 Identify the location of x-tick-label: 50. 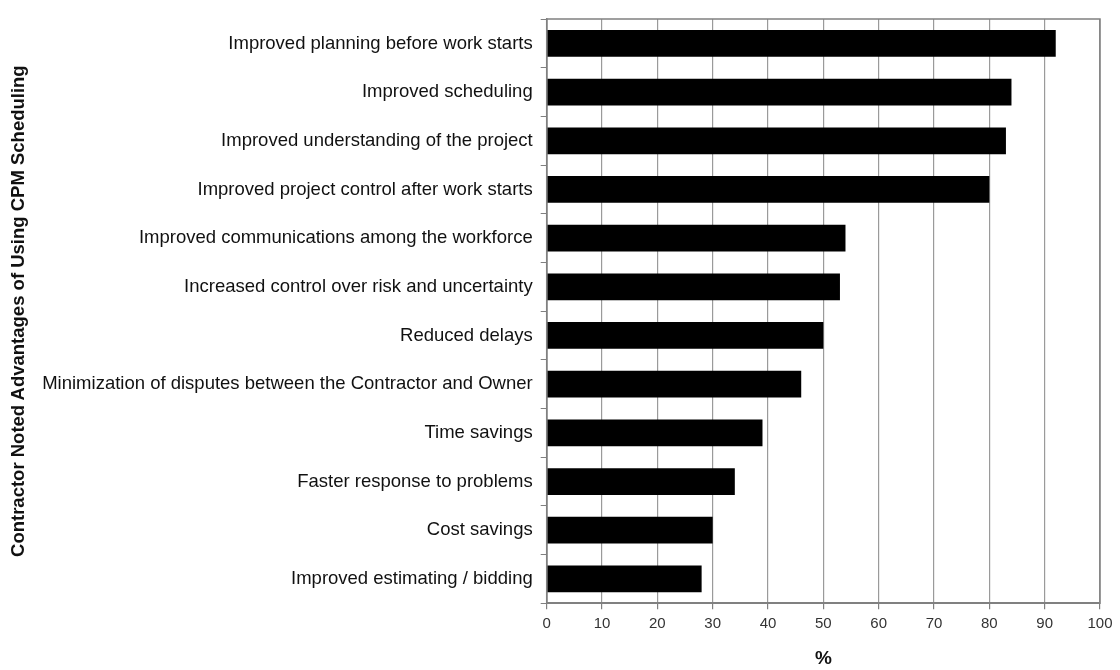
(823, 623).